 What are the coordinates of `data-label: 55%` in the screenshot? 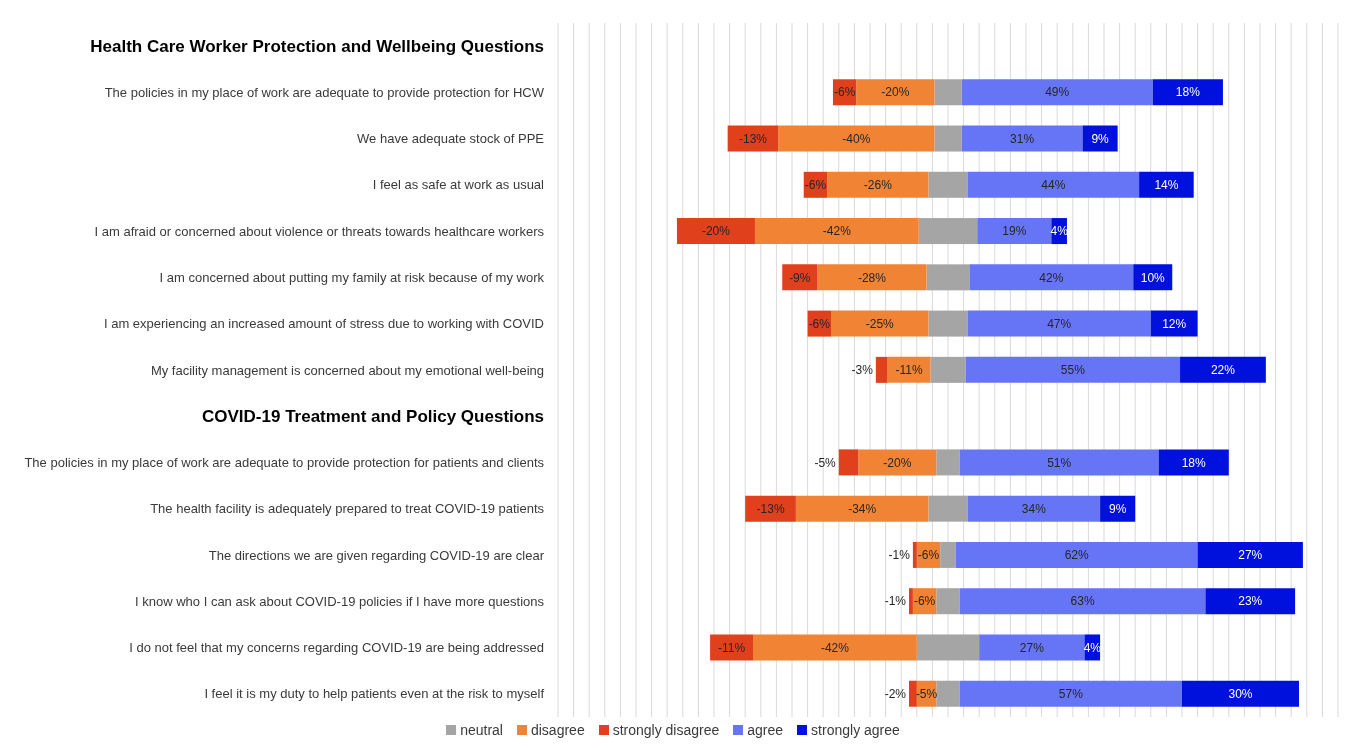 It's located at (1073, 370).